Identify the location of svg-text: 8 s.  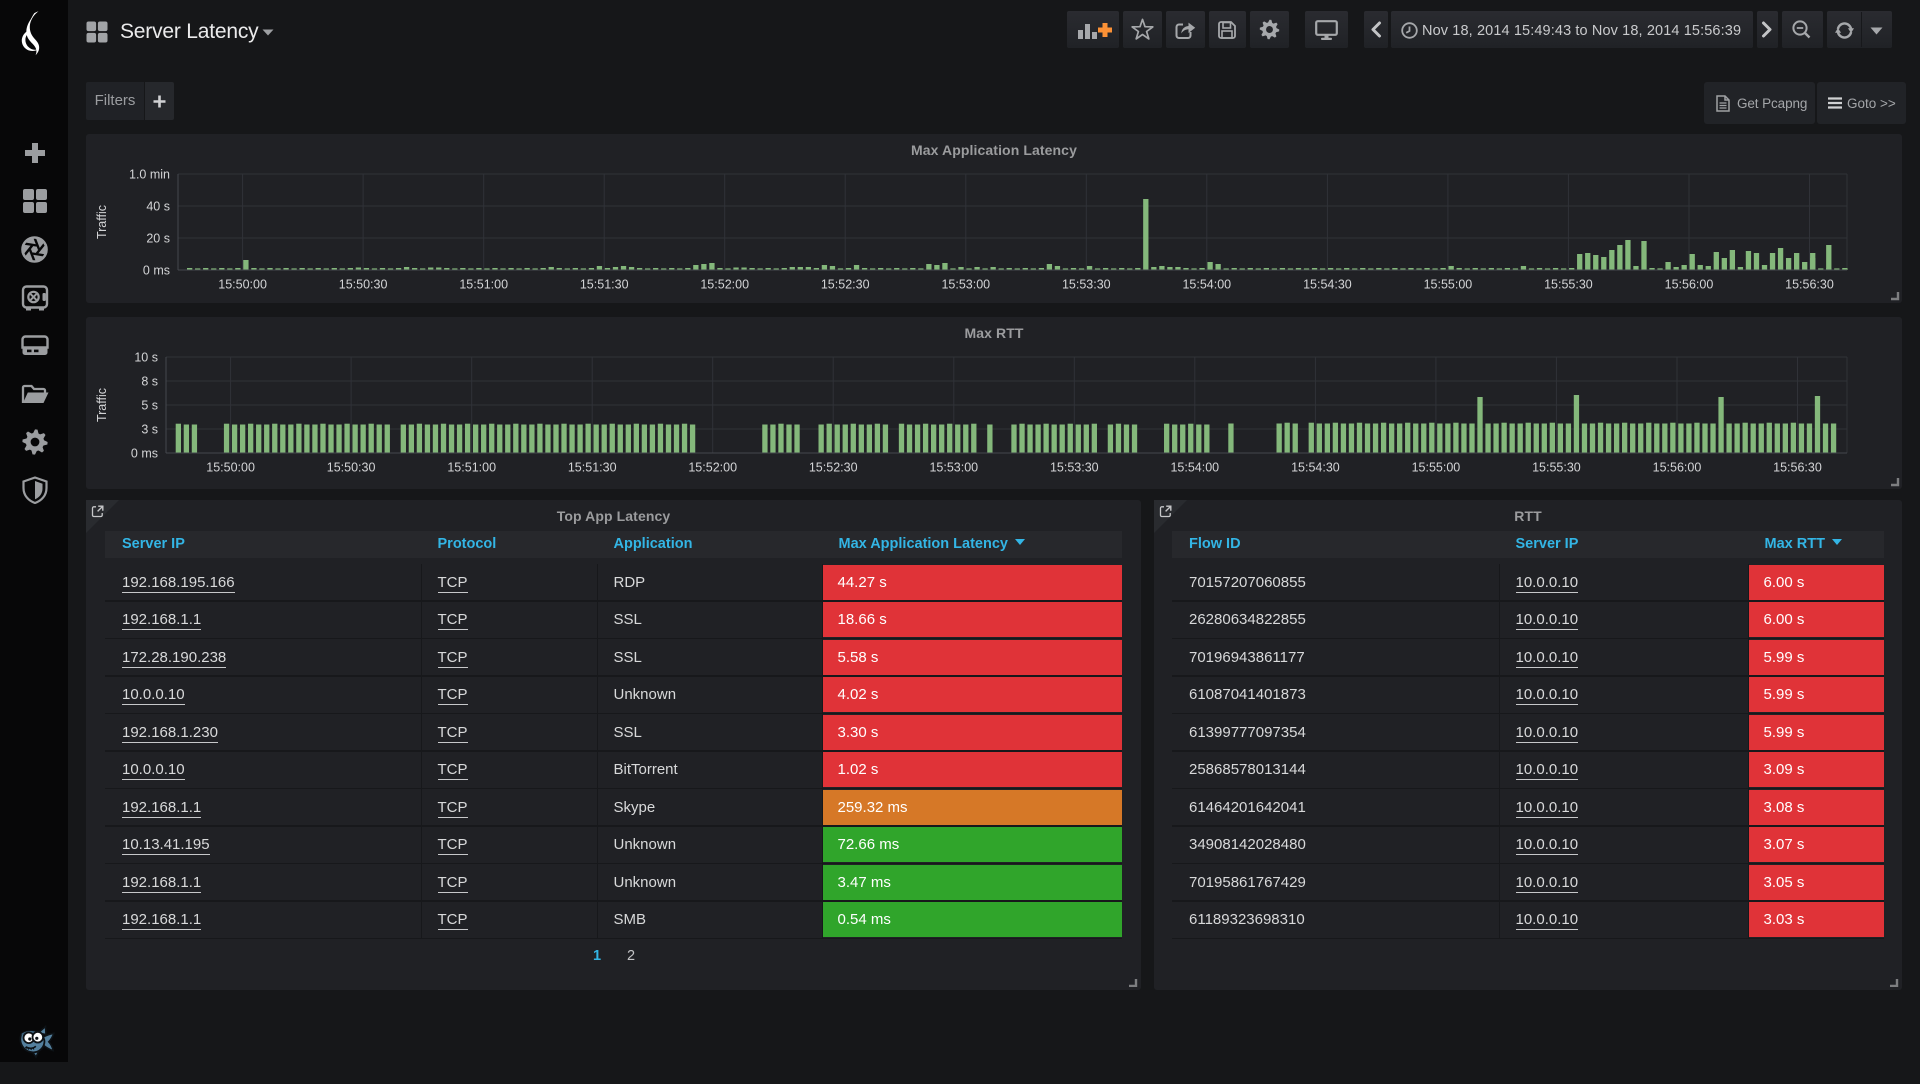
(149, 382).